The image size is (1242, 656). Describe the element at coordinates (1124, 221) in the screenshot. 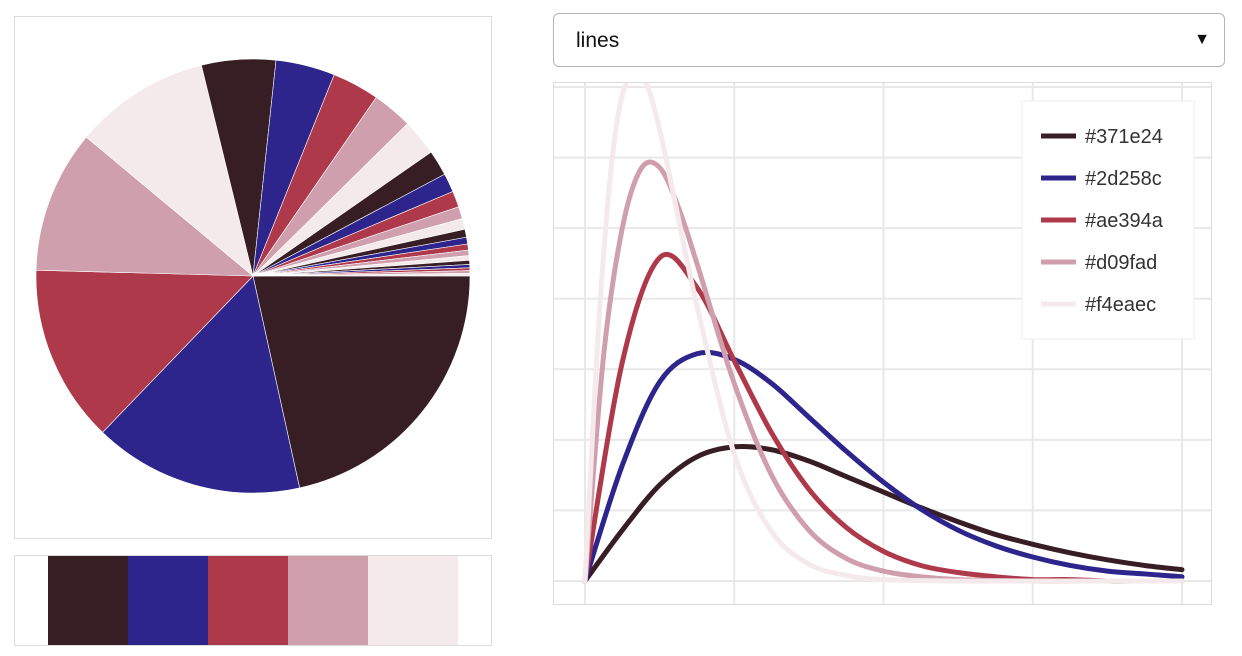

I see `legend-label-3: #ae394a` at that location.